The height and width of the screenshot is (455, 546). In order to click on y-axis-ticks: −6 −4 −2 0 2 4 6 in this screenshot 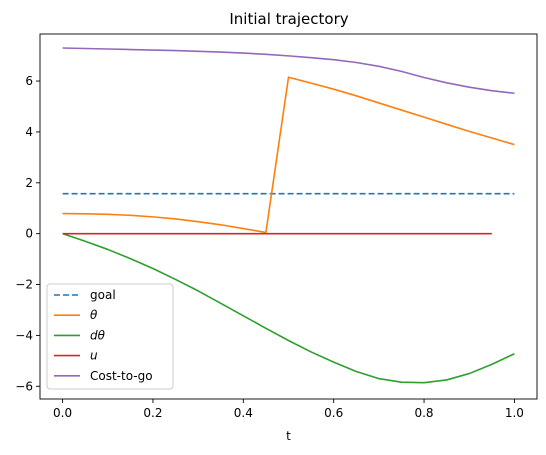, I will do `click(27, 233)`.